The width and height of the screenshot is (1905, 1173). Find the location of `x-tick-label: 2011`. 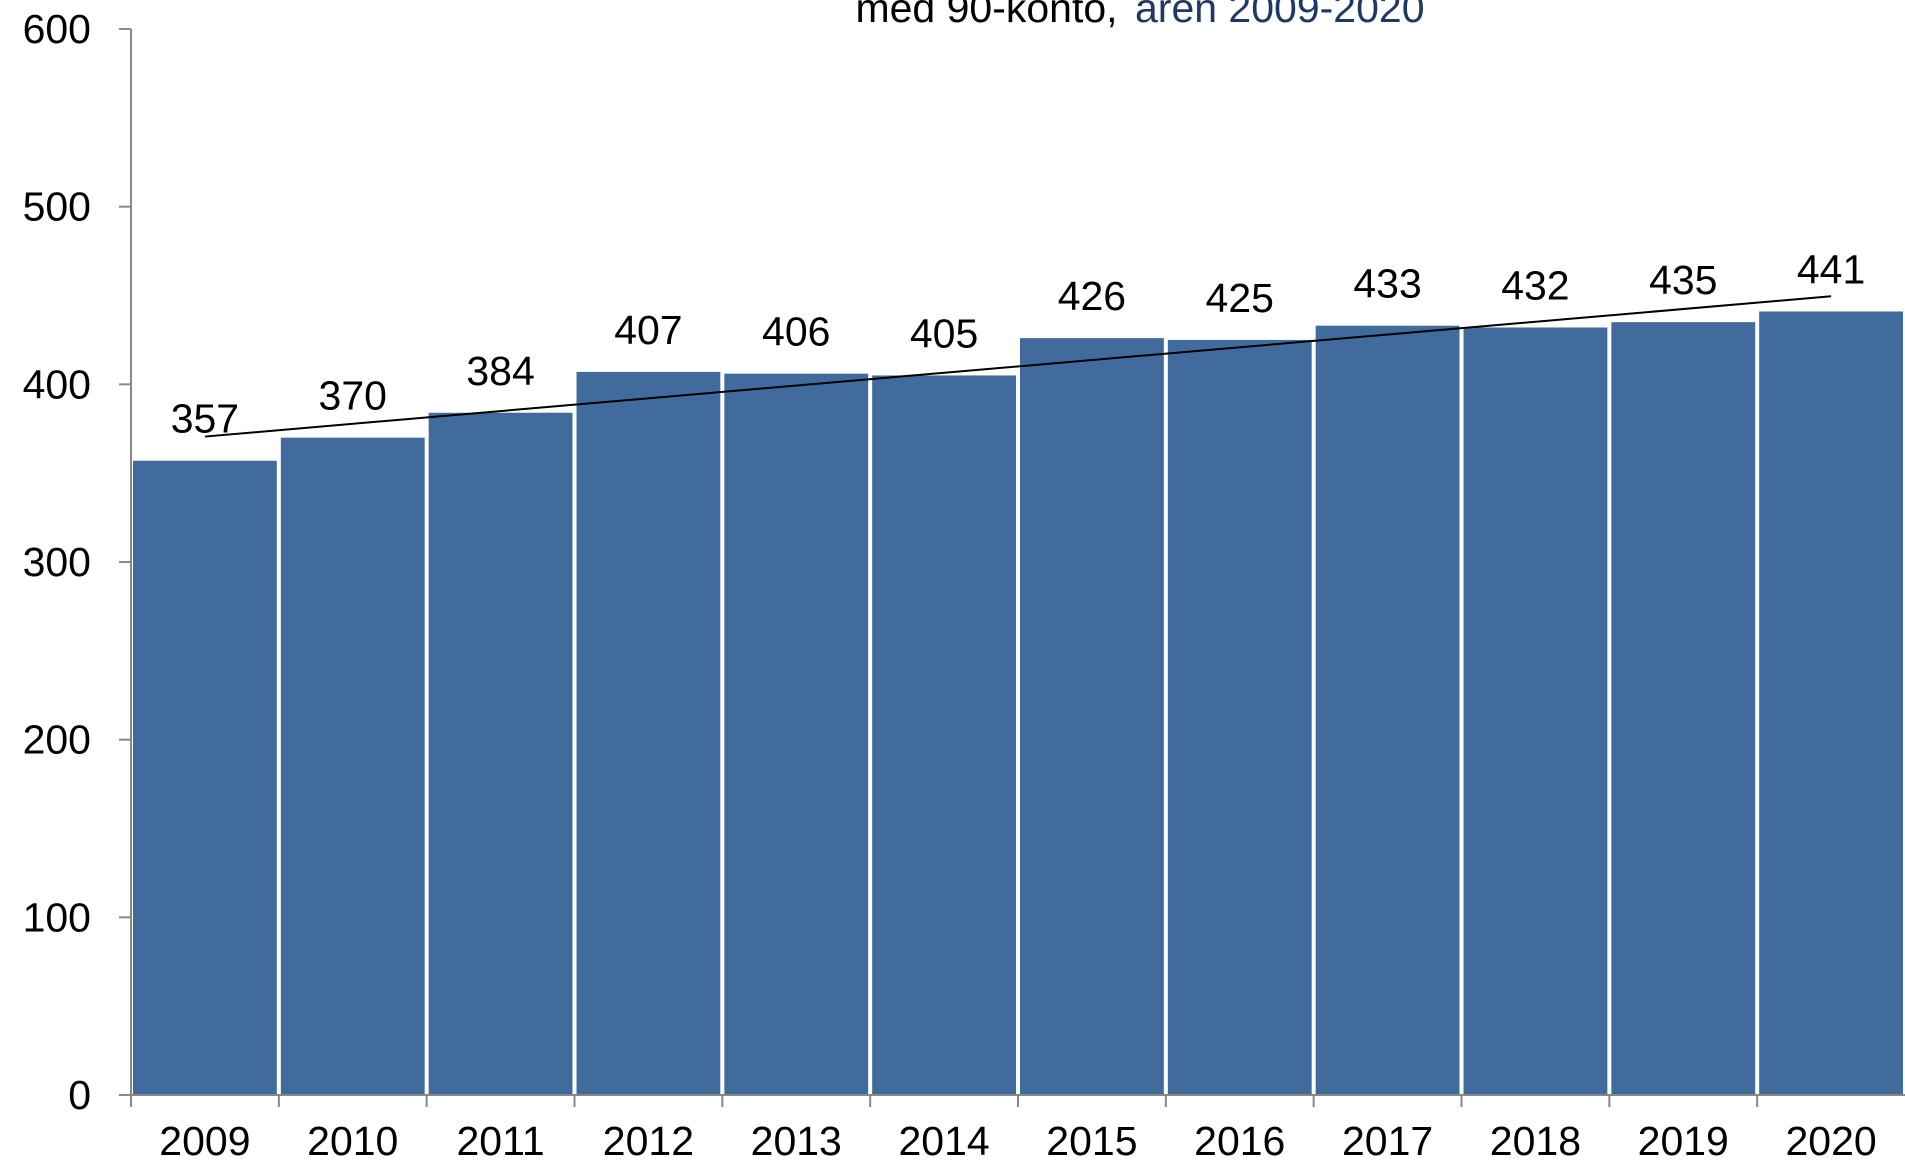

x-tick-label: 2011 is located at coordinates (500, 1141).